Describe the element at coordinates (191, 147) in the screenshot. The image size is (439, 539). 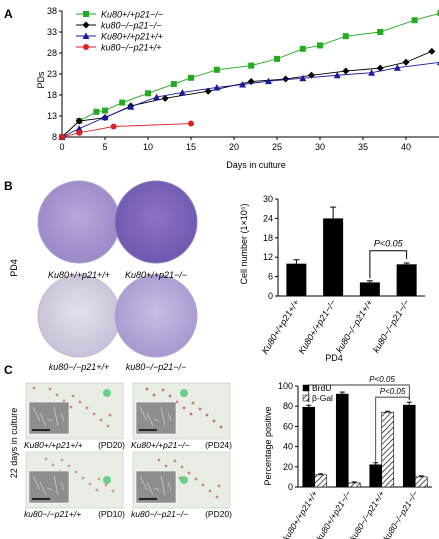
I see `panel-a-x-tick-label: 15` at that location.